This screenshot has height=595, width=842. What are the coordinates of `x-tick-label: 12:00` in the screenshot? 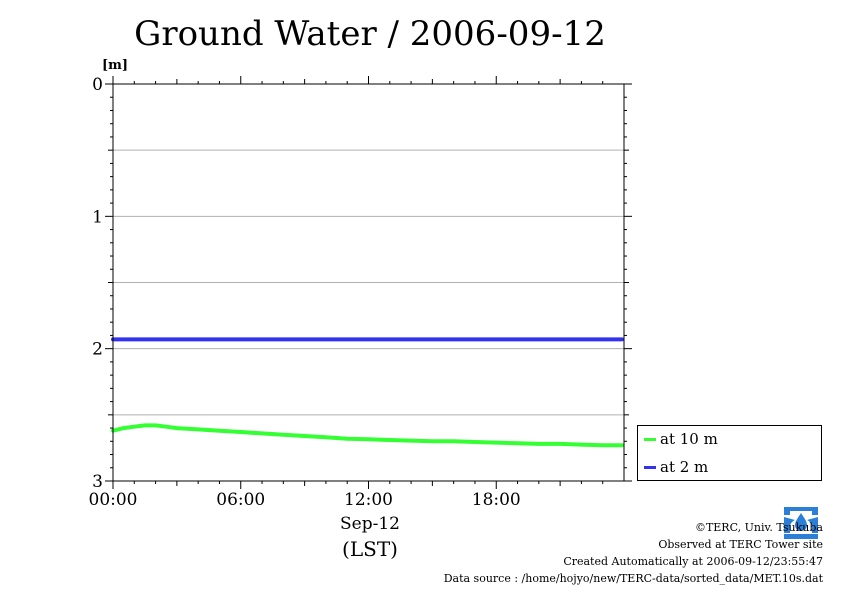 It's located at (368, 500).